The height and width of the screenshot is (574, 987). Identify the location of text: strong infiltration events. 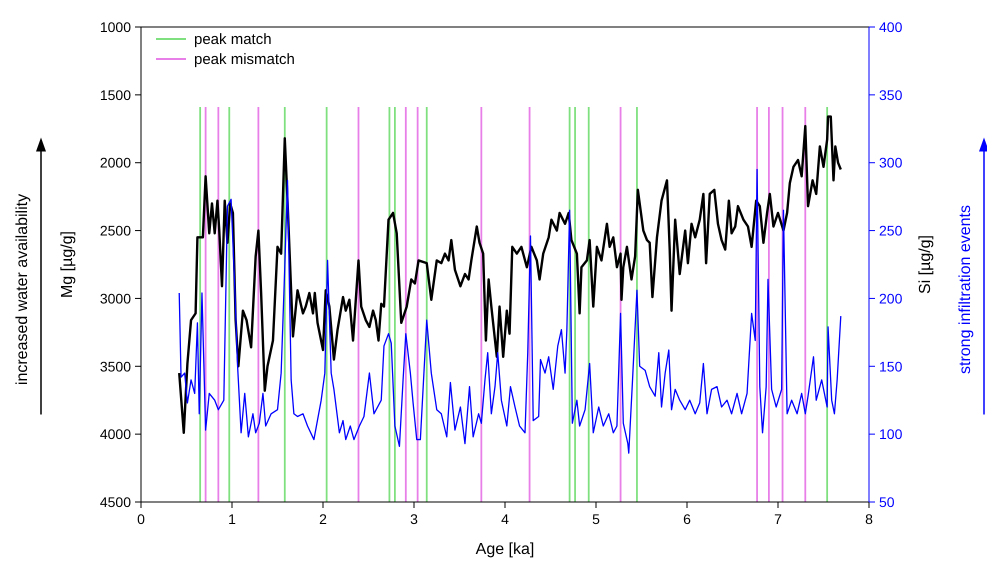
(965, 289).